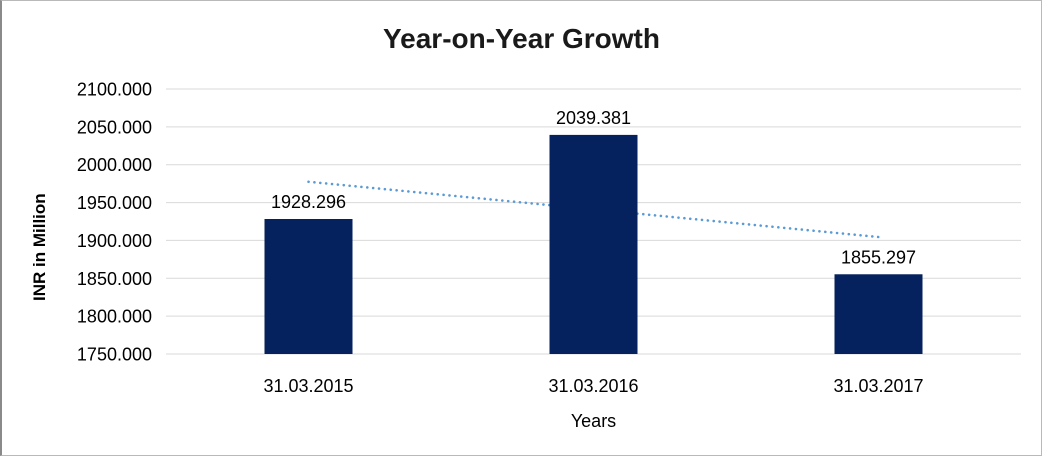  What do you see at coordinates (114, 317) in the screenshot?
I see `y-tick-label: 1800.000` at bounding box center [114, 317].